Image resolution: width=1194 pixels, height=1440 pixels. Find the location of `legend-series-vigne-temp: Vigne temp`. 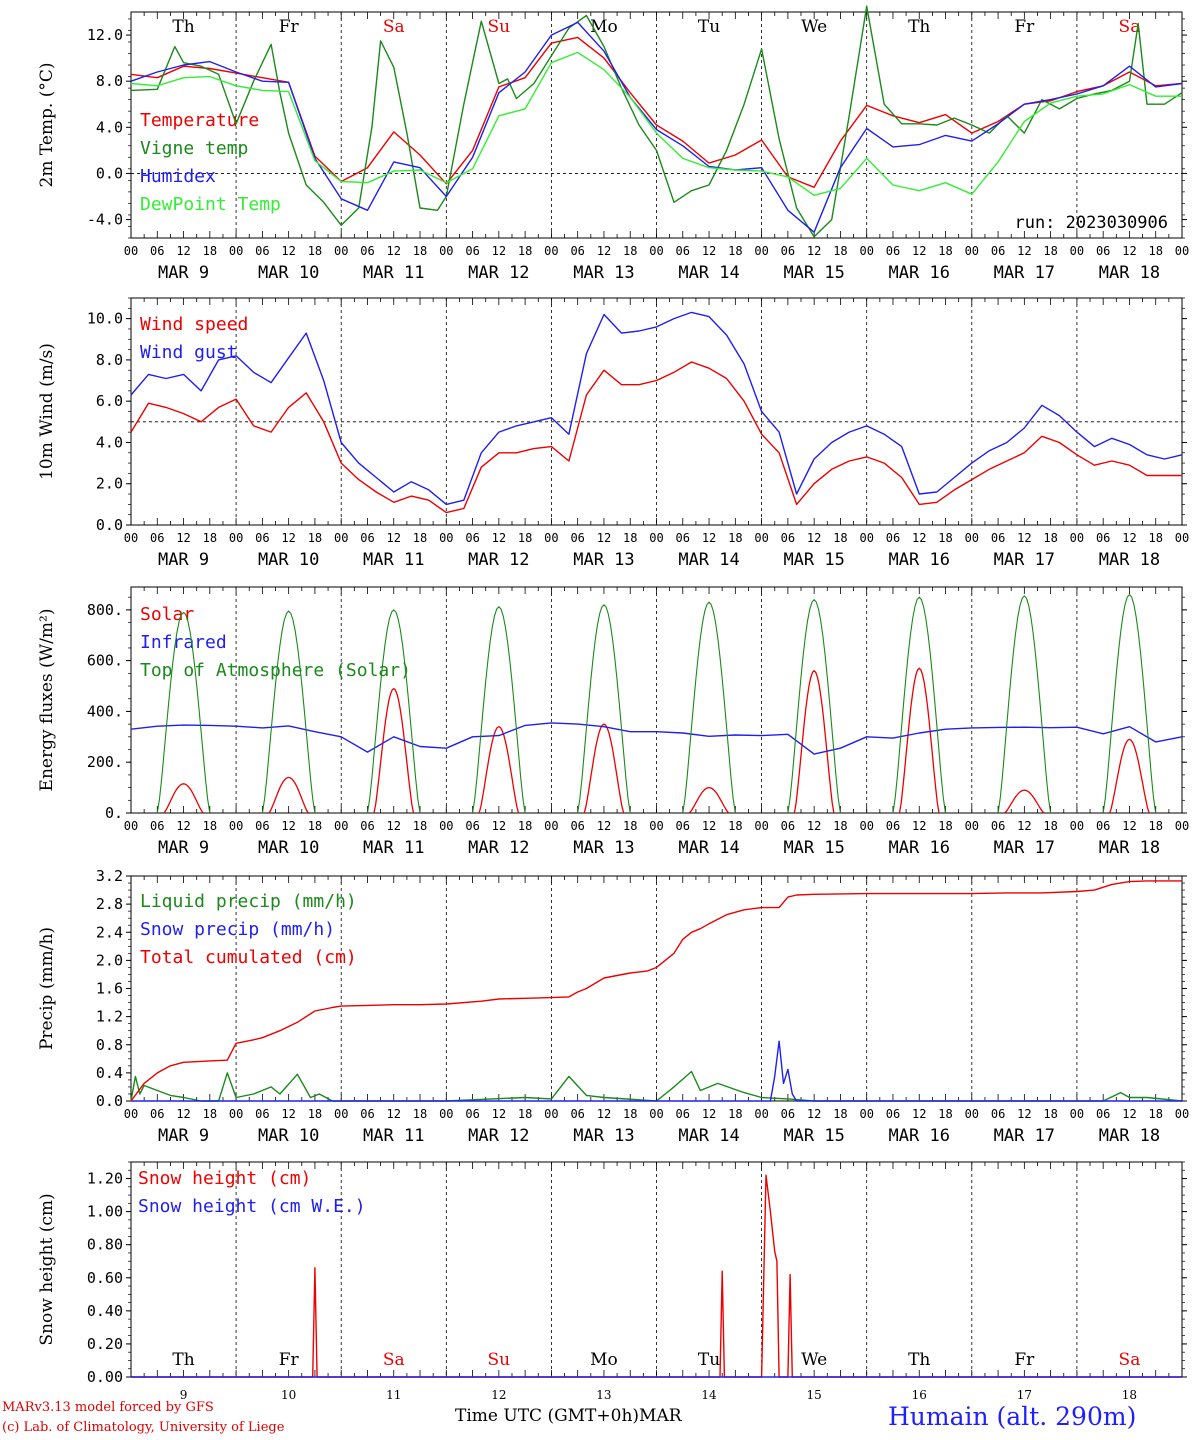

legend-series-vigne-temp: Vigne temp is located at coordinates (194, 148).